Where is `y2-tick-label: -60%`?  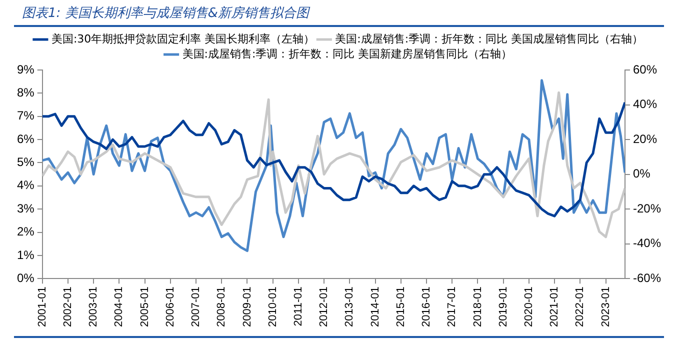 y2-tick-label: -60% is located at coordinates (647, 277).